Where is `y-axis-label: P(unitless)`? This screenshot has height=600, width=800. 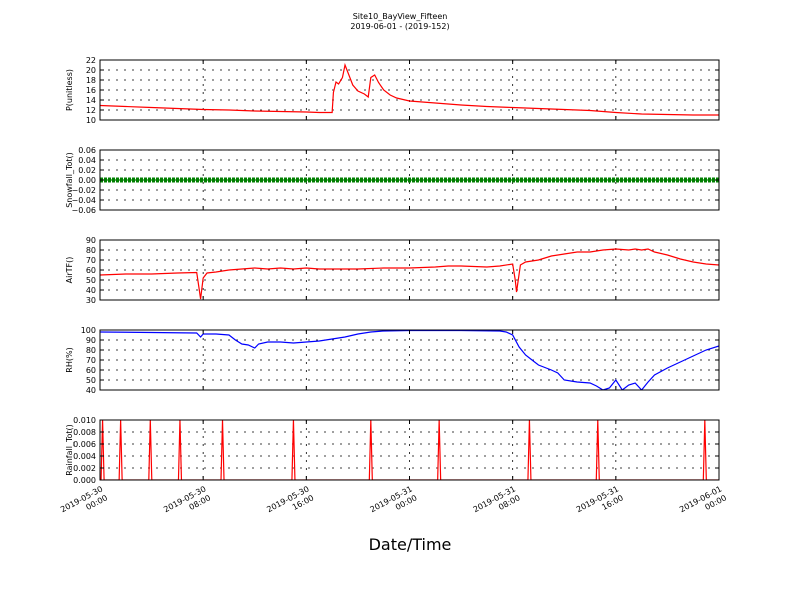
y-axis-label: P(unitless) is located at coordinates (69, 90).